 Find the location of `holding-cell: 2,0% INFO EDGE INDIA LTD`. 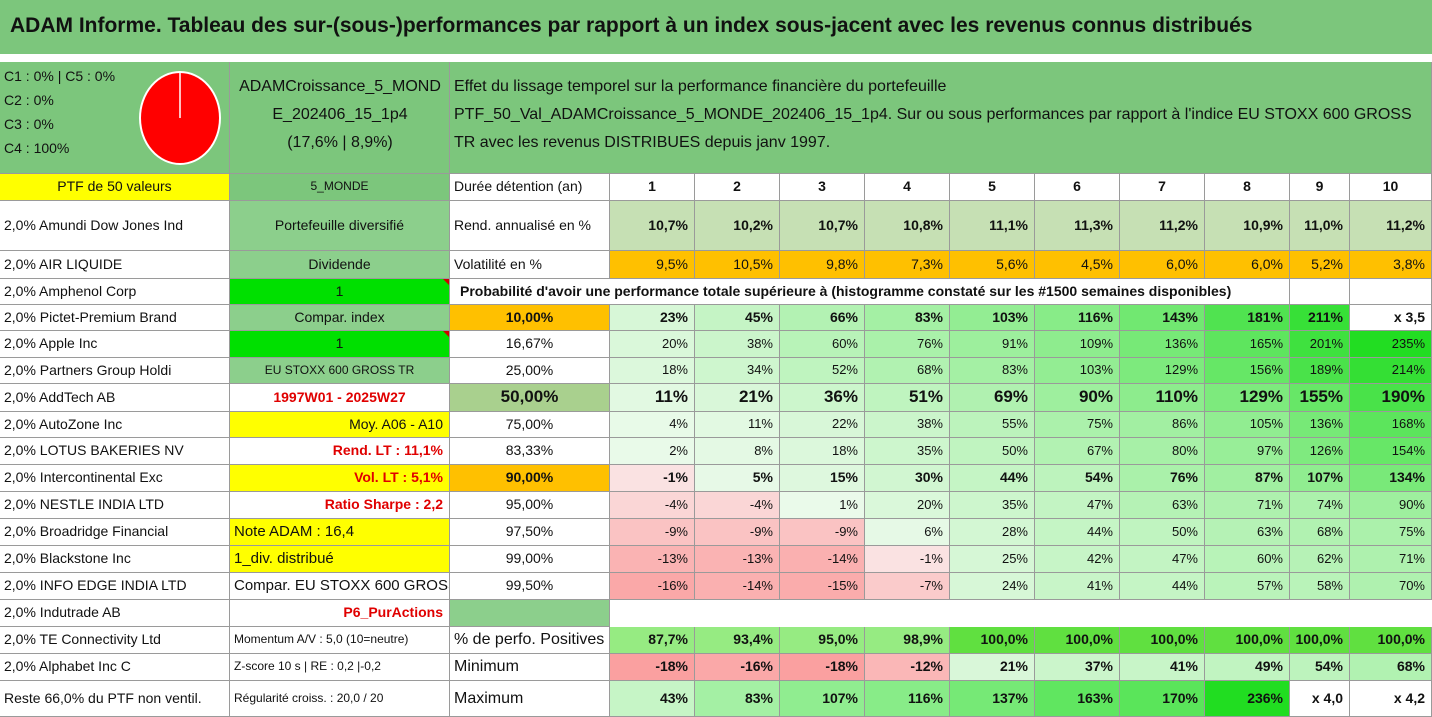

holding-cell: 2,0% INFO EDGE INDIA LTD is located at coordinates (115, 586).